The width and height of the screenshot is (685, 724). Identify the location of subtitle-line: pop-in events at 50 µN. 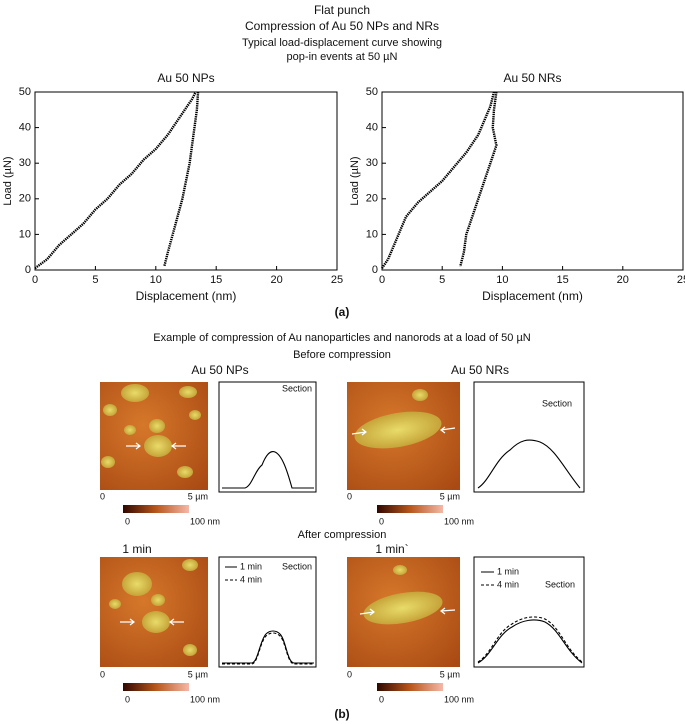
(342, 57).